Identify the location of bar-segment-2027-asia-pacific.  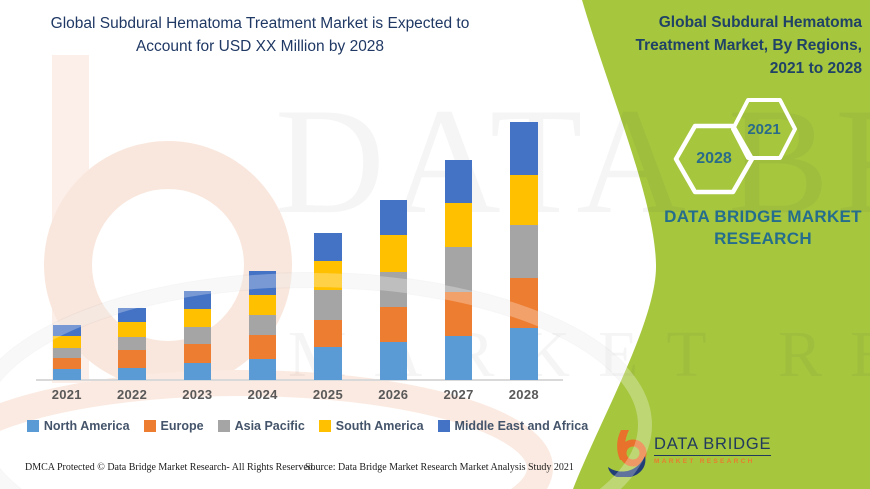
(458, 269).